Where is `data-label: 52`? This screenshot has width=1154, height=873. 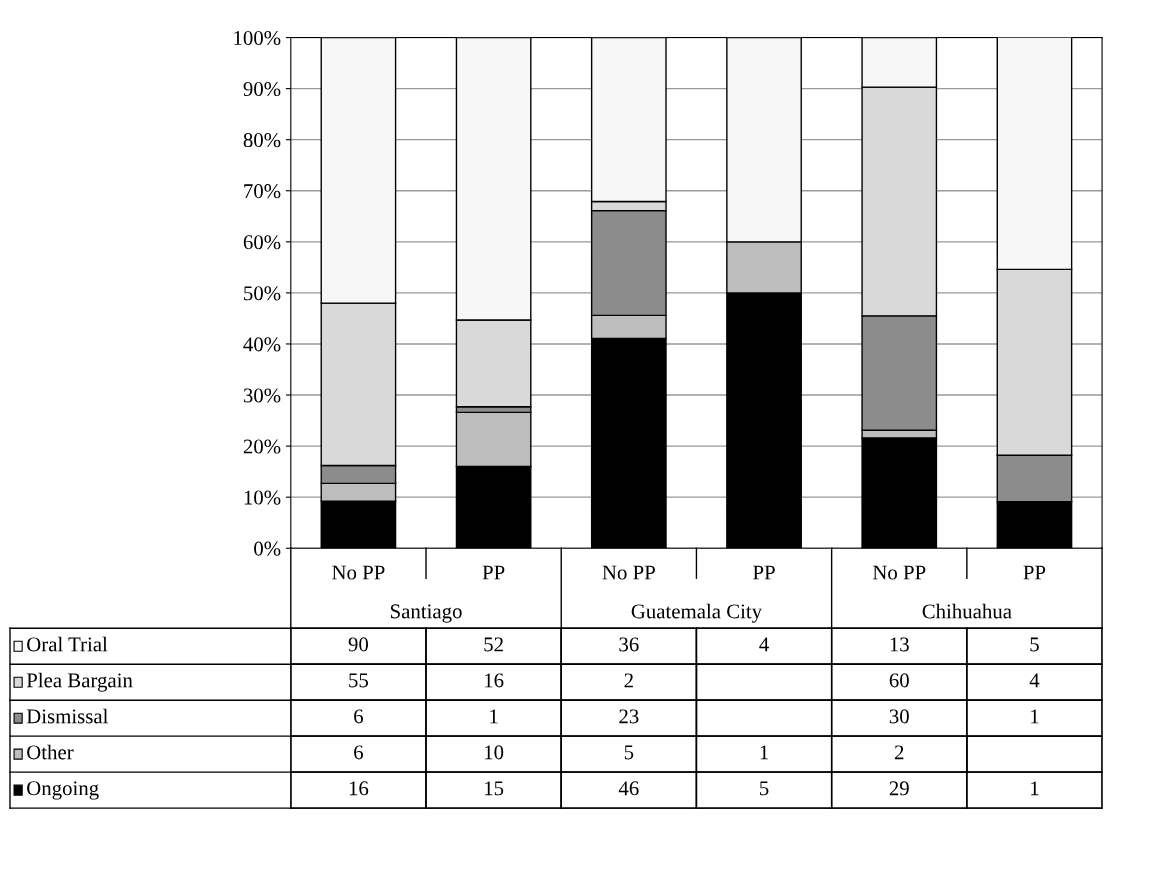
data-label: 52 is located at coordinates (493, 644).